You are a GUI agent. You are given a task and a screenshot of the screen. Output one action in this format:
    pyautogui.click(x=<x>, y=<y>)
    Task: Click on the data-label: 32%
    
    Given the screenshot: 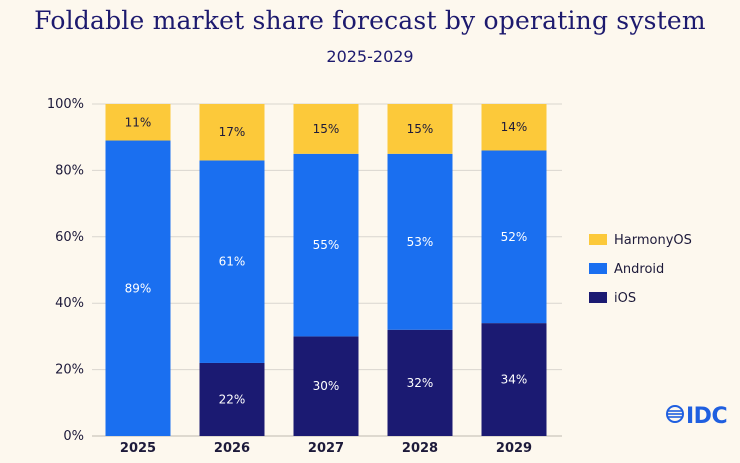 What is the action you would take?
    pyautogui.click(x=420, y=383)
    